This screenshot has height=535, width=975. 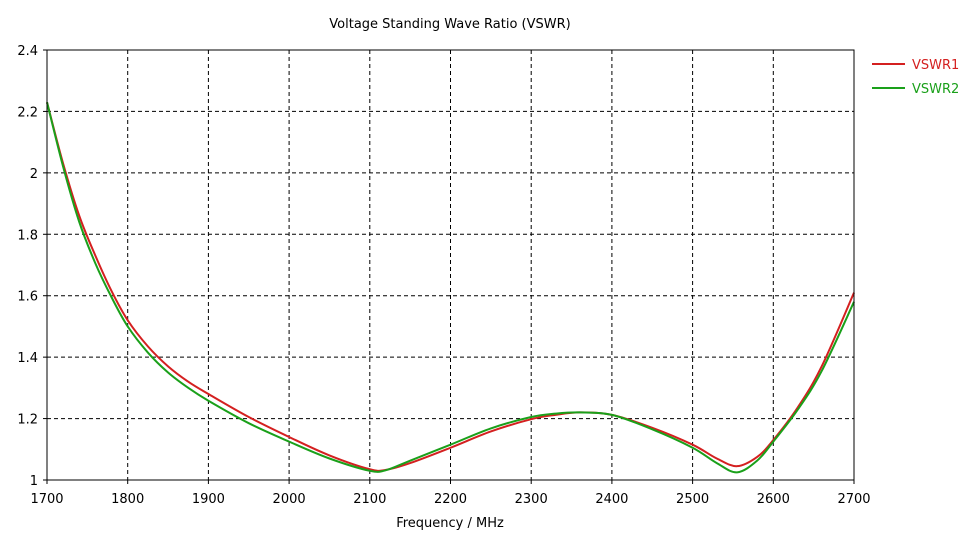 What do you see at coordinates (915, 77) in the screenshot?
I see `legend: VSWR1 VSWR2` at bounding box center [915, 77].